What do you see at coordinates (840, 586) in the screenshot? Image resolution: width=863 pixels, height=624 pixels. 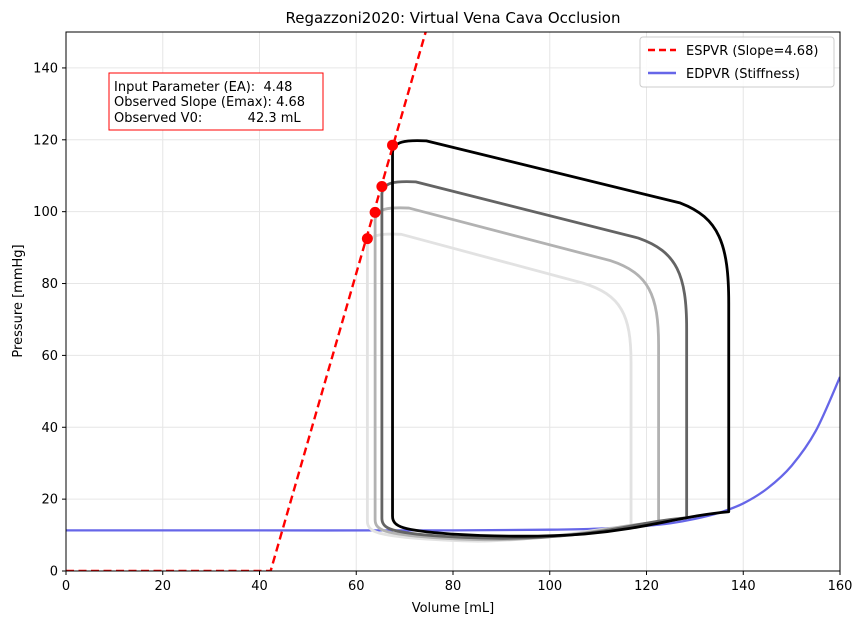 I see `x-tick-label: 160` at bounding box center [840, 586].